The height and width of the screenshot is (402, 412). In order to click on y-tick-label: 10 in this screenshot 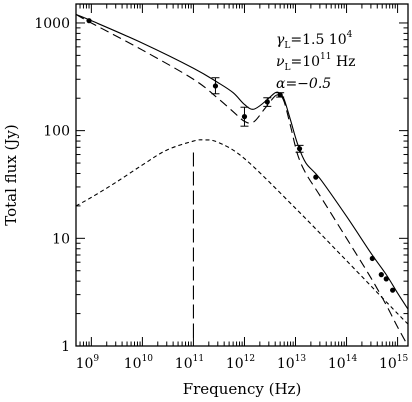, I will do `click(61, 239)`.